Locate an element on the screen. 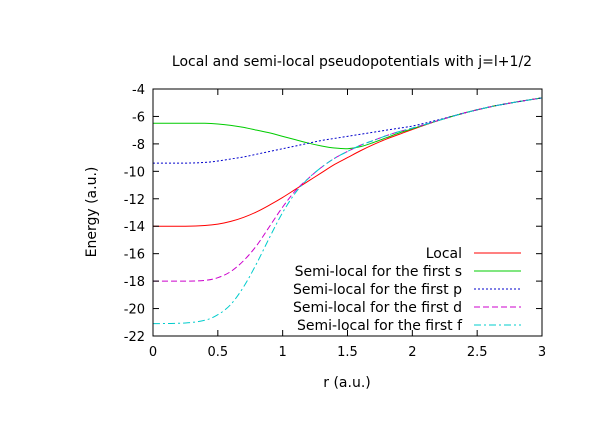 This screenshot has height=428, width=612. x-tick-label: 0 is located at coordinates (153, 352).